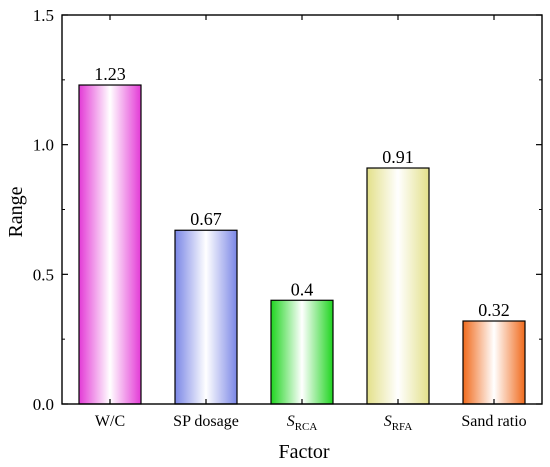 This screenshot has width=550, height=467. I want to click on value-label-1: 0.67, so click(206, 219).